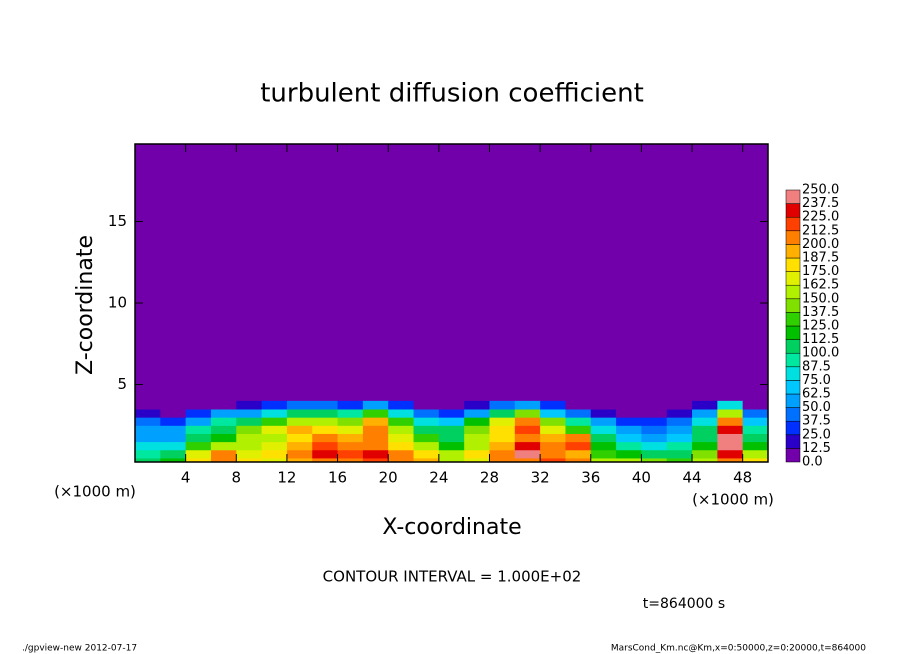  What do you see at coordinates (820, 190) in the screenshot?
I see `colorbar-label: 250.0` at bounding box center [820, 190].